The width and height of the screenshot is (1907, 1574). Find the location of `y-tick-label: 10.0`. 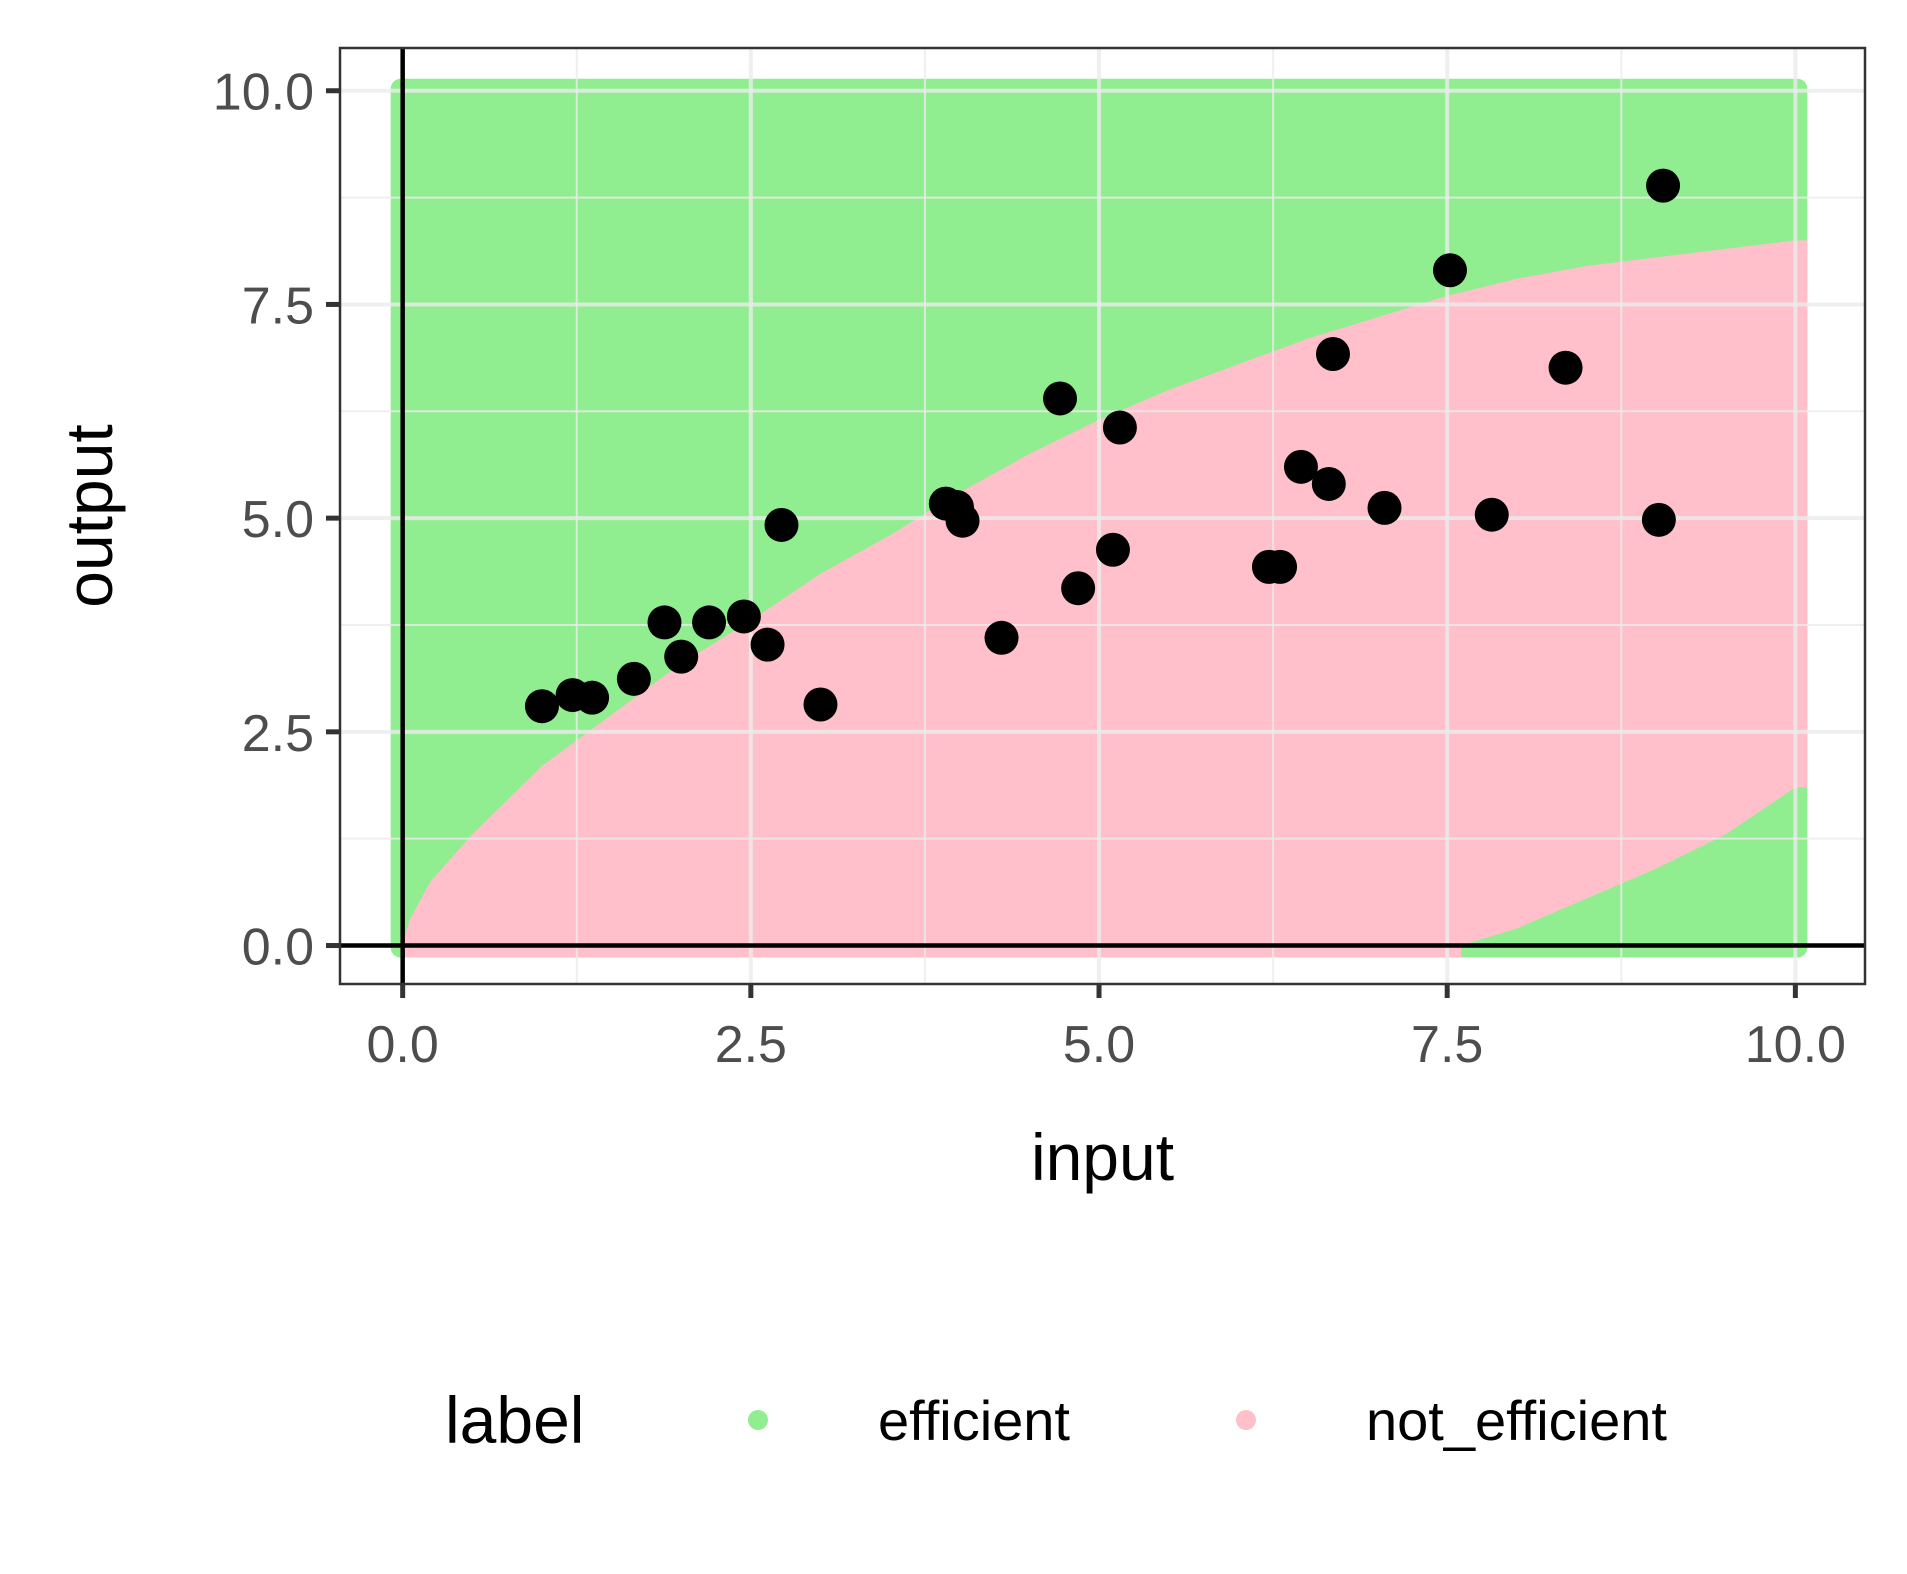

y-tick-label: 10.0 is located at coordinates (263, 93).